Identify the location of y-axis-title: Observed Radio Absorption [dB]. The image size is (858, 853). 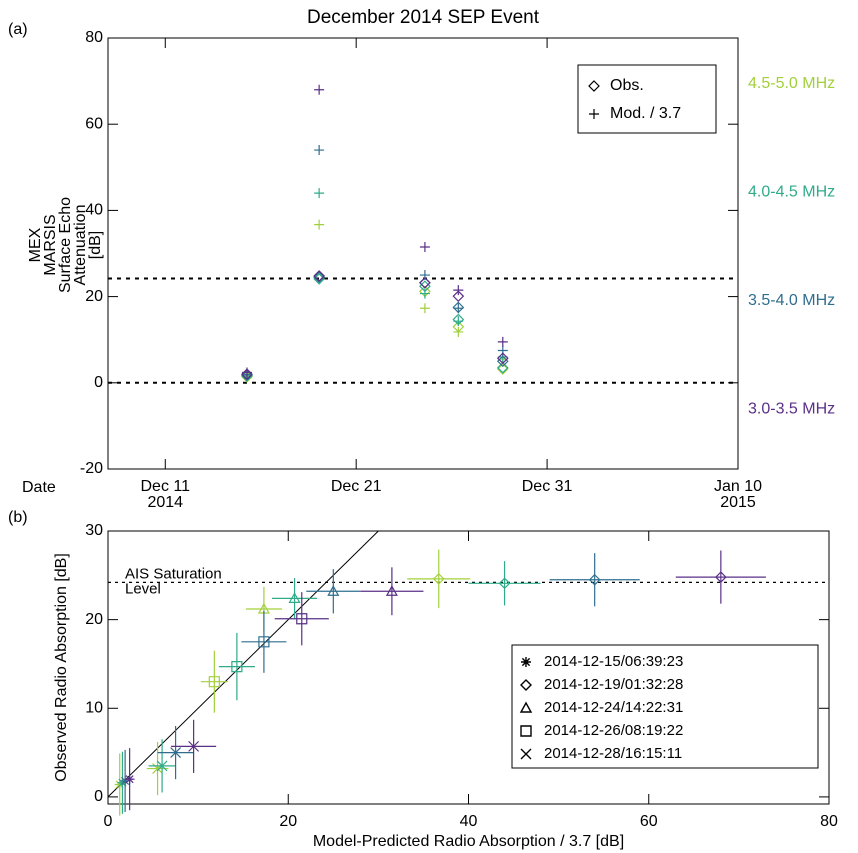
(61, 667).